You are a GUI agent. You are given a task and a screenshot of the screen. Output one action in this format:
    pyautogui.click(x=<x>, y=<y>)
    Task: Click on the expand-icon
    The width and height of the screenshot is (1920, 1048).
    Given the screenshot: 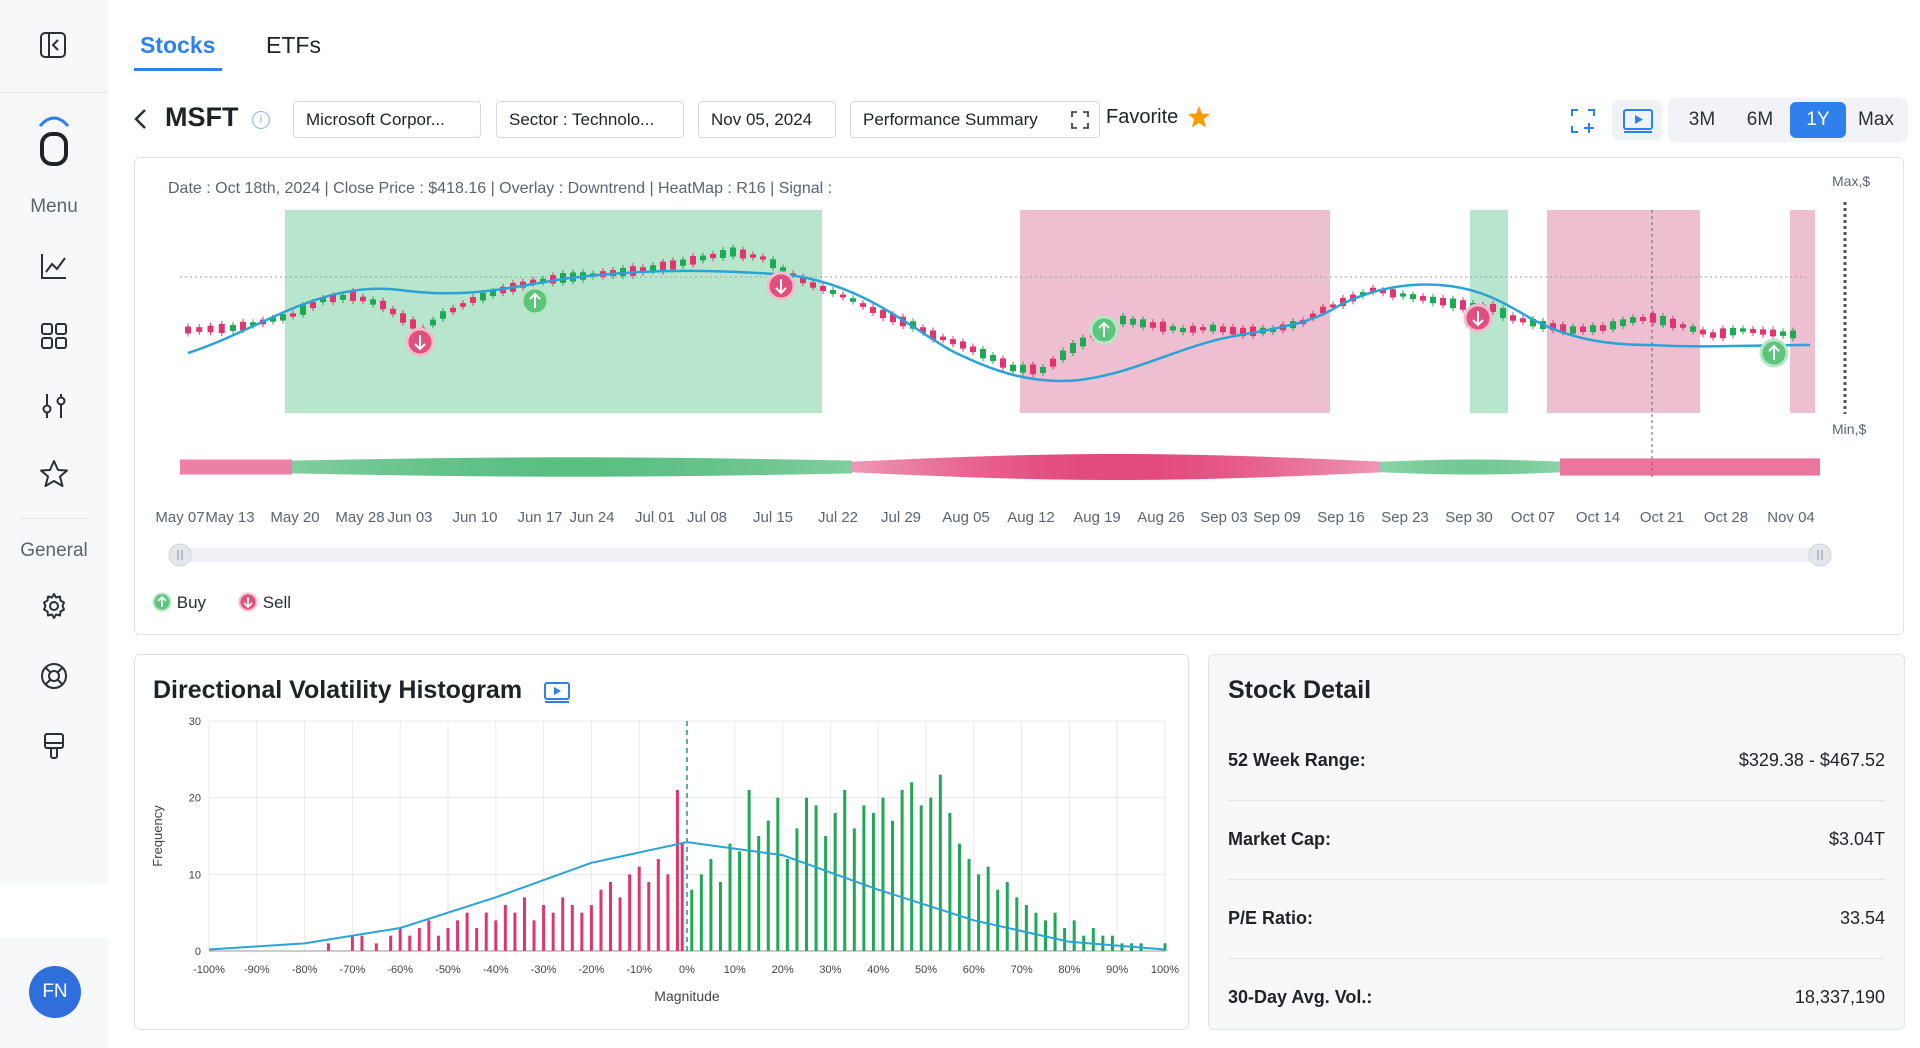 What is the action you would take?
    pyautogui.click(x=1080, y=120)
    